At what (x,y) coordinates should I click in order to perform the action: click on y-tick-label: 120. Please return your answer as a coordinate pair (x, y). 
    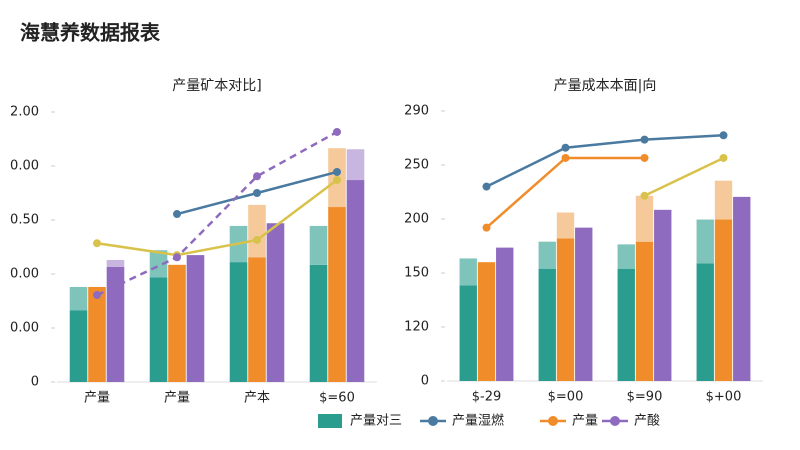
    Looking at the image, I should click on (416, 327).